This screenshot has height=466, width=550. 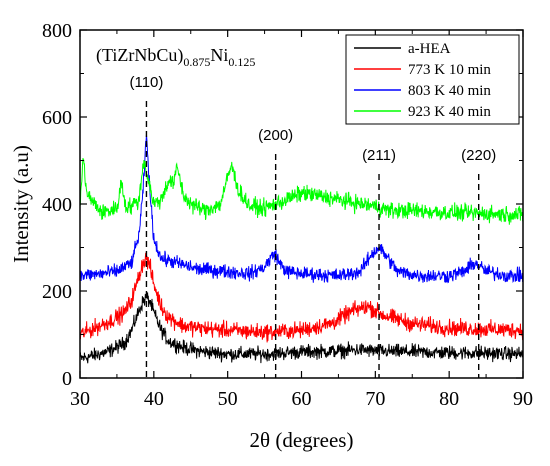 I want to click on series-line-923-k-40-min, so click(x=301, y=191).